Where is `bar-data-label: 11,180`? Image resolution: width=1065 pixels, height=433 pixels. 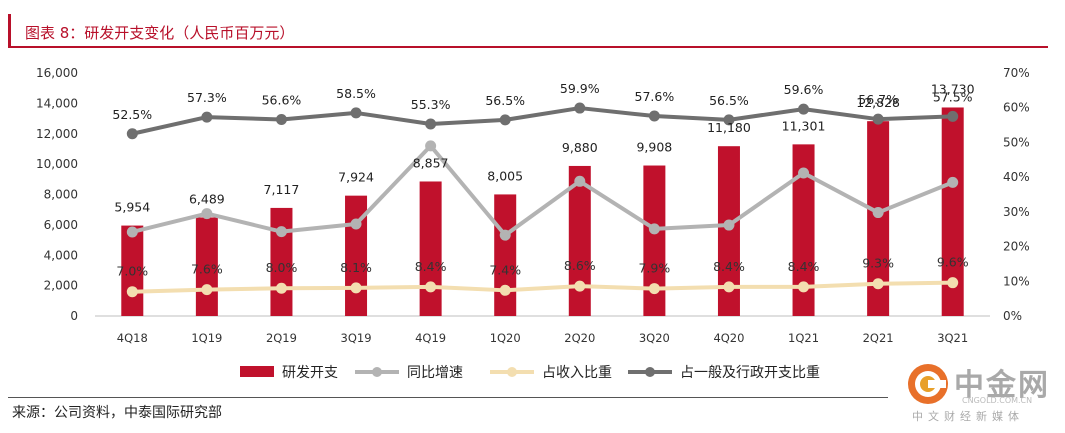 bar-data-label: 11,180 is located at coordinates (729, 127).